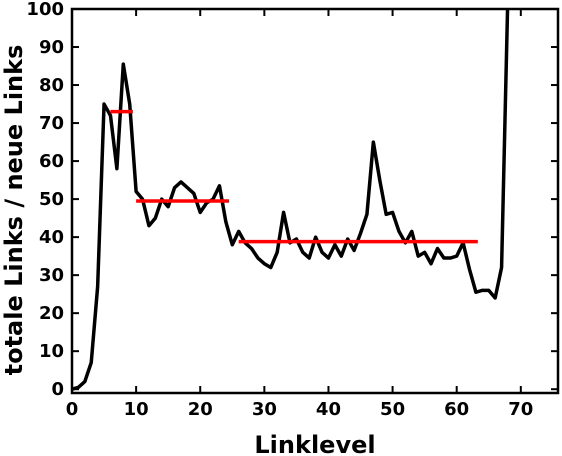 The width and height of the screenshot is (562, 456). Describe the element at coordinates (392, 409) in the screenshot. I see `x-tick-label: 50` at that location.